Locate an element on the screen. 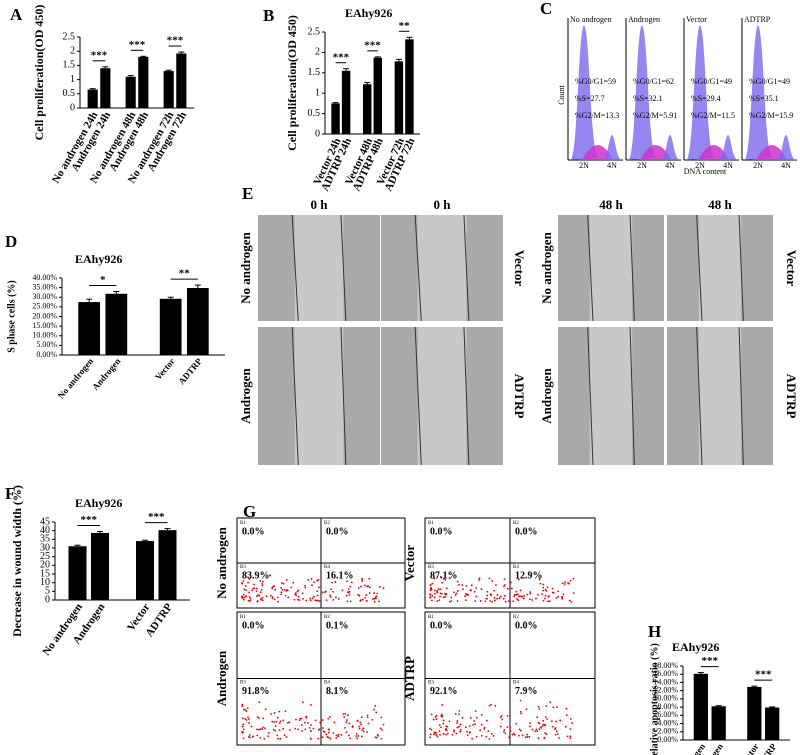 The image size is (800, 755). row-label: ADTRP is located at coordinates (791, 396).